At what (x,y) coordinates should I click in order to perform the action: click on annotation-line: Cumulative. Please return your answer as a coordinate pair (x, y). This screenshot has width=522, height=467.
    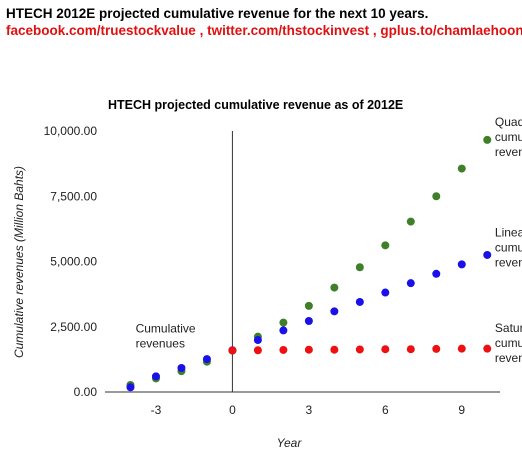
    Looking at the image, I should click on (166, 328).